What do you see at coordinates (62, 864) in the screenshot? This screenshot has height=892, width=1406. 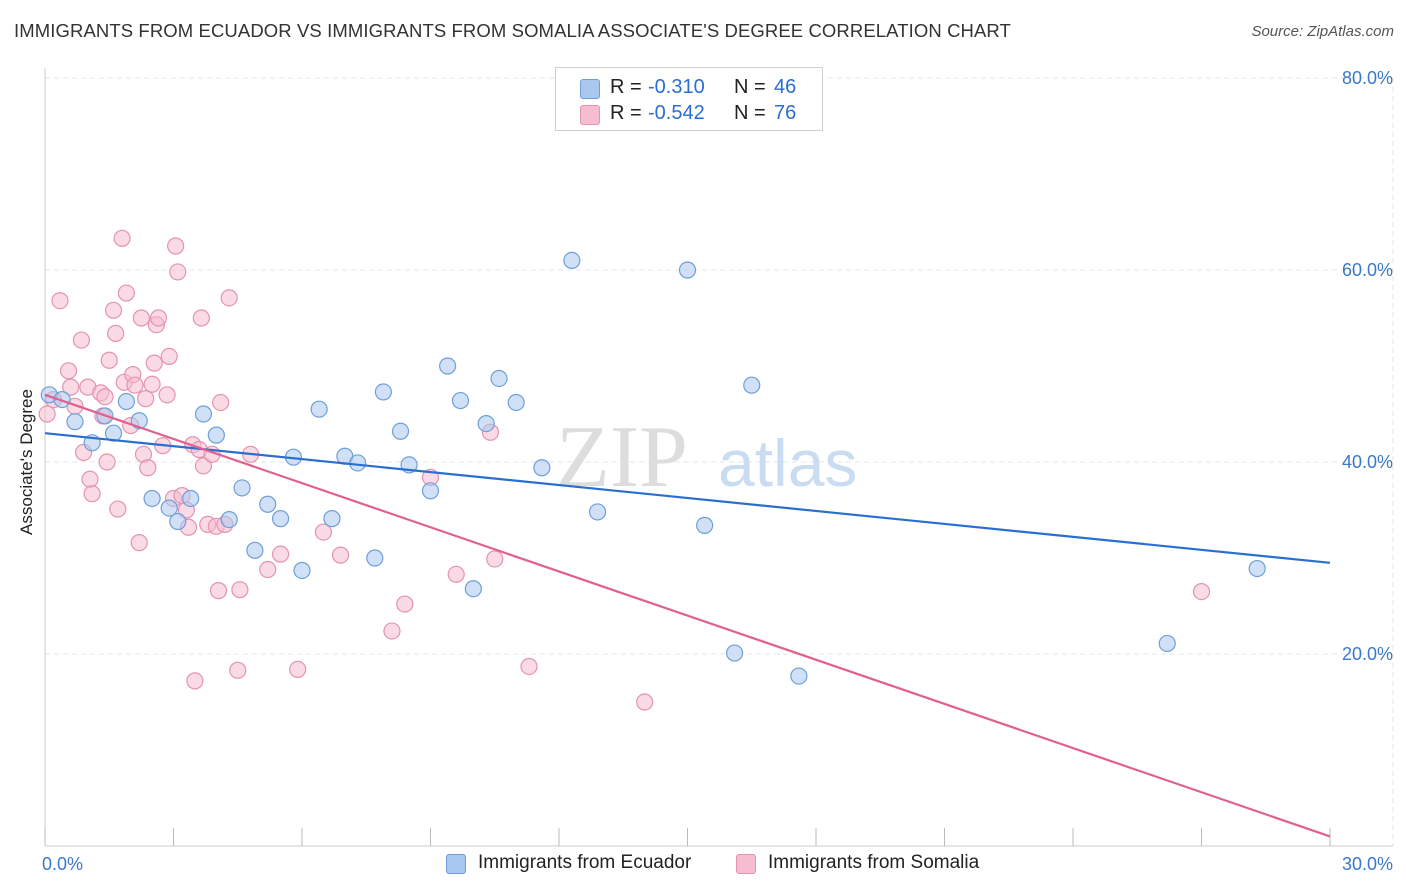 I see `x-tick-label: 0.0%` at bounding box center [62, 864].